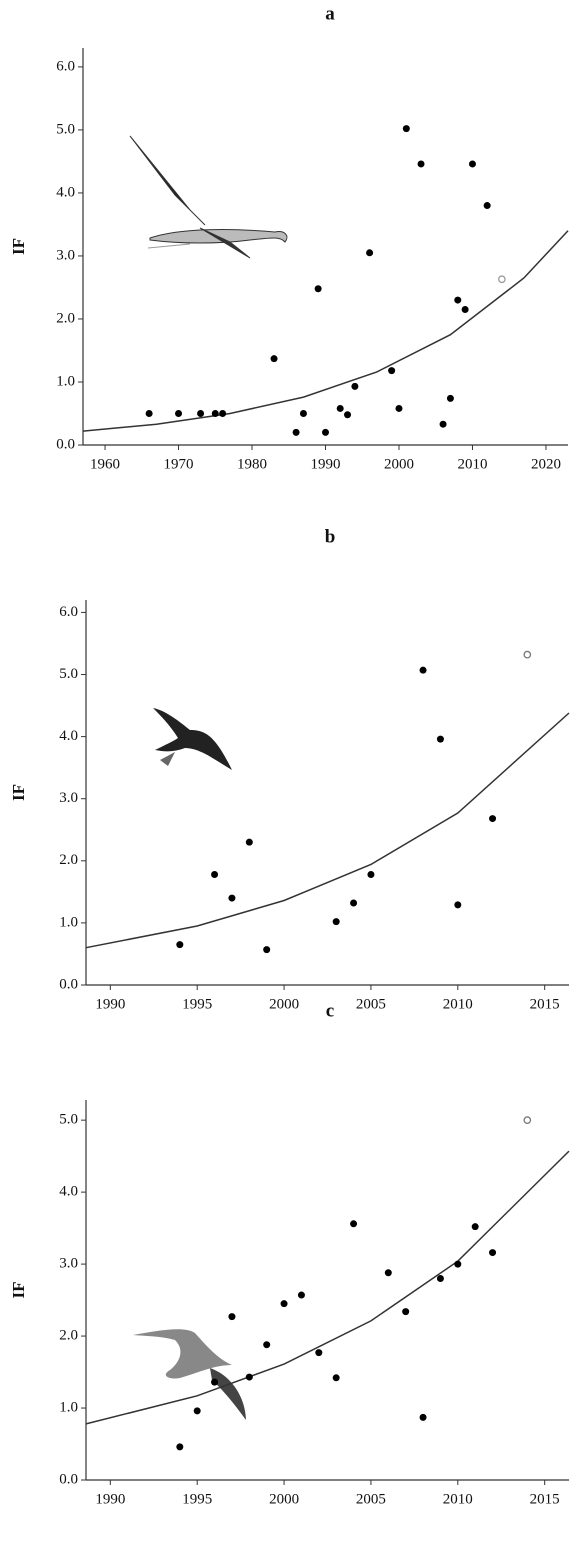 The height and width of the screenshot is (1549, 571). What do you see at coordinates (330, 1010) in the screenshot?
I see `panel-title: c` at bounding box center [330, 1010].